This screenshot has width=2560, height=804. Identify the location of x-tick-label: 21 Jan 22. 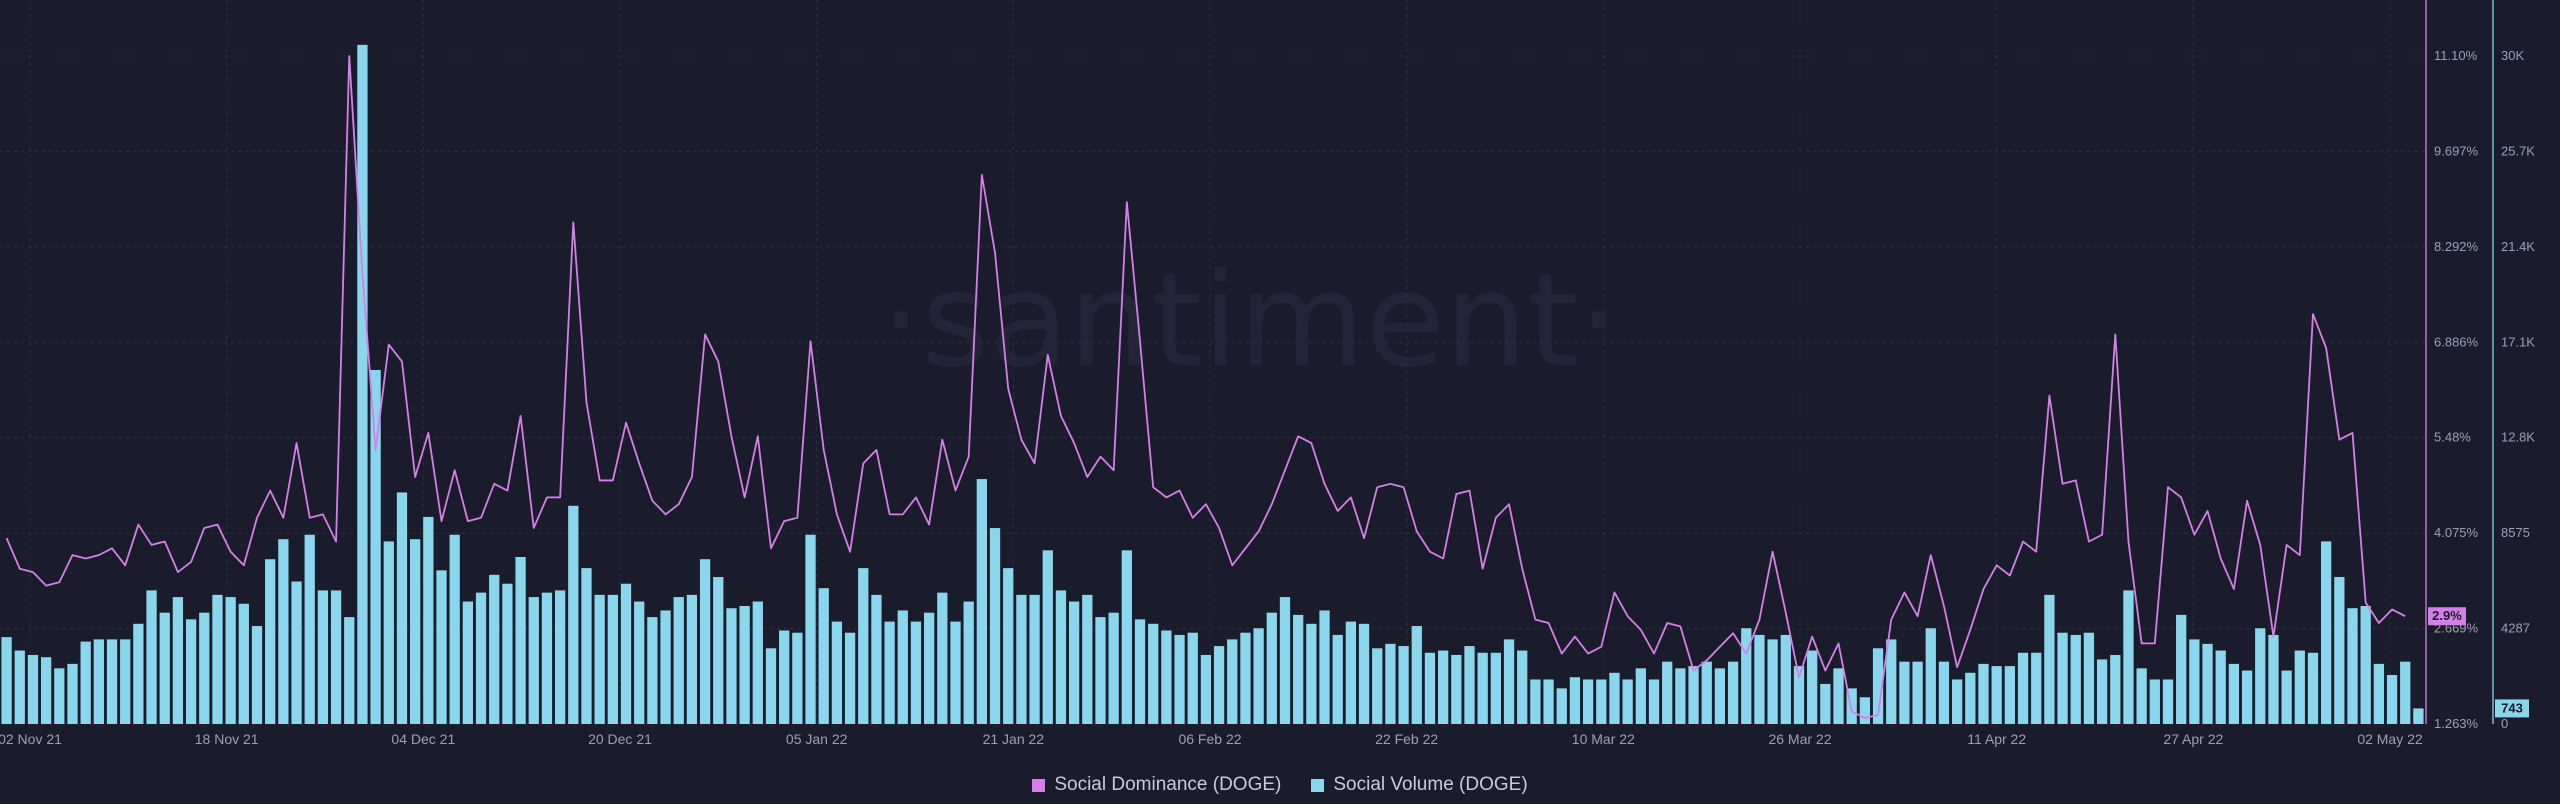
(1014, 739).